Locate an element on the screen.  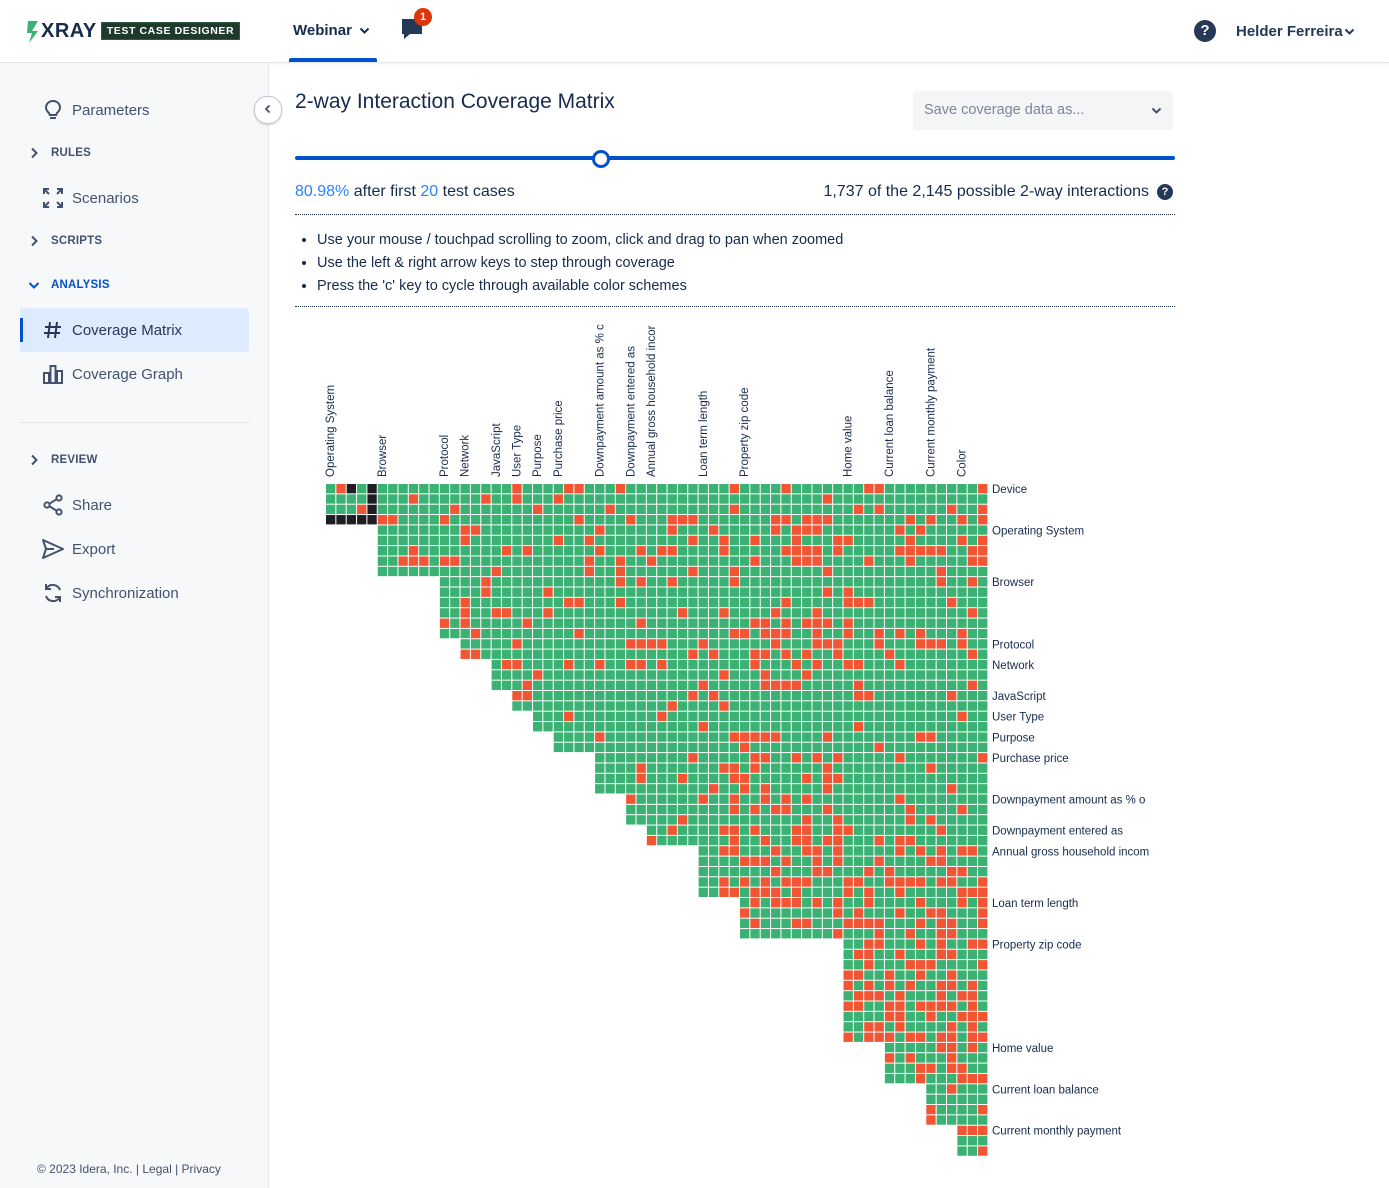
privacy-link: Privacy is located at coordinates (201, 1169).